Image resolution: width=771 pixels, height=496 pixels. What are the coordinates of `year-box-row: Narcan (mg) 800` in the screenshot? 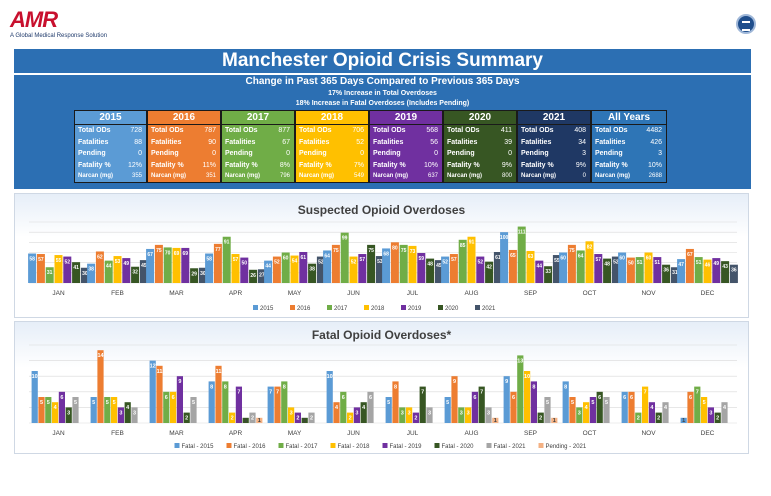 It's located at (480, 177).